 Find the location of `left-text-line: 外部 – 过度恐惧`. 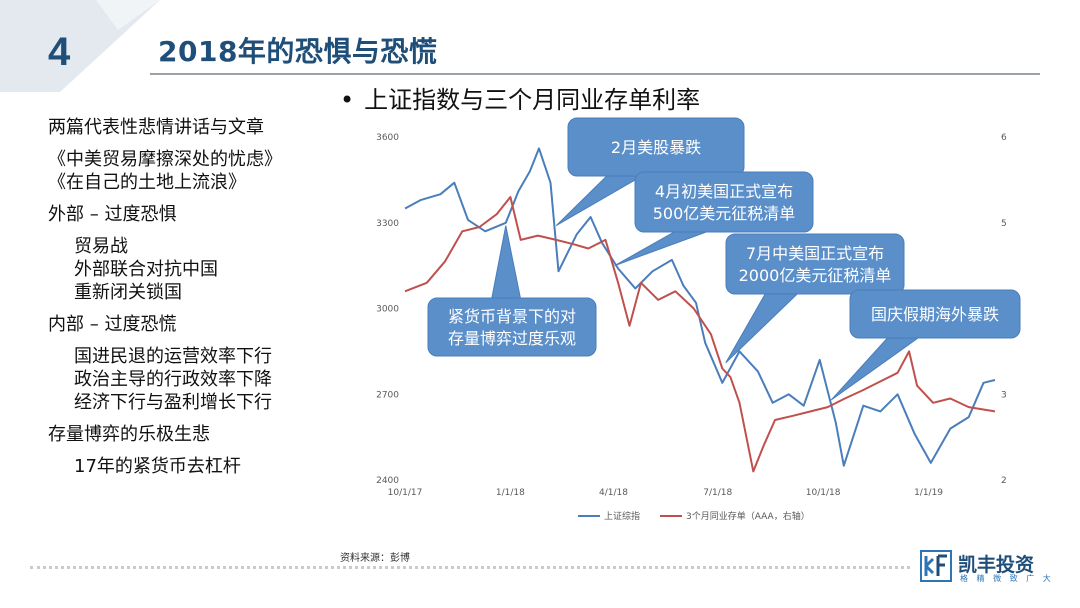

left-text-line: 外部 – 过度恐惧 is located at coordinates (112, 214).